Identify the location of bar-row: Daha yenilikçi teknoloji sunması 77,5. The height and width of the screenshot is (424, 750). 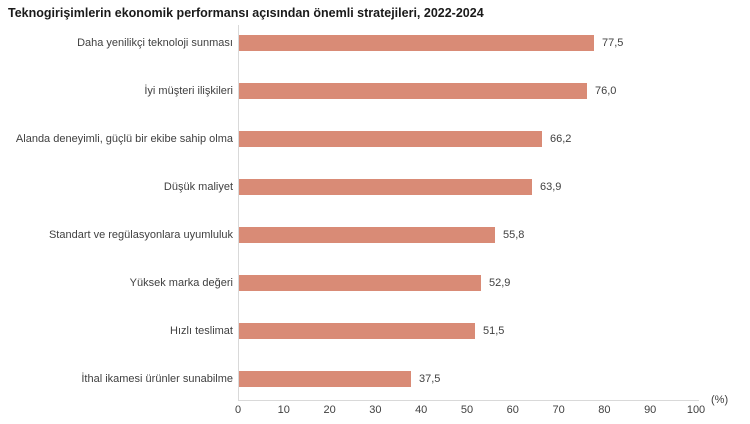
(375, 43).